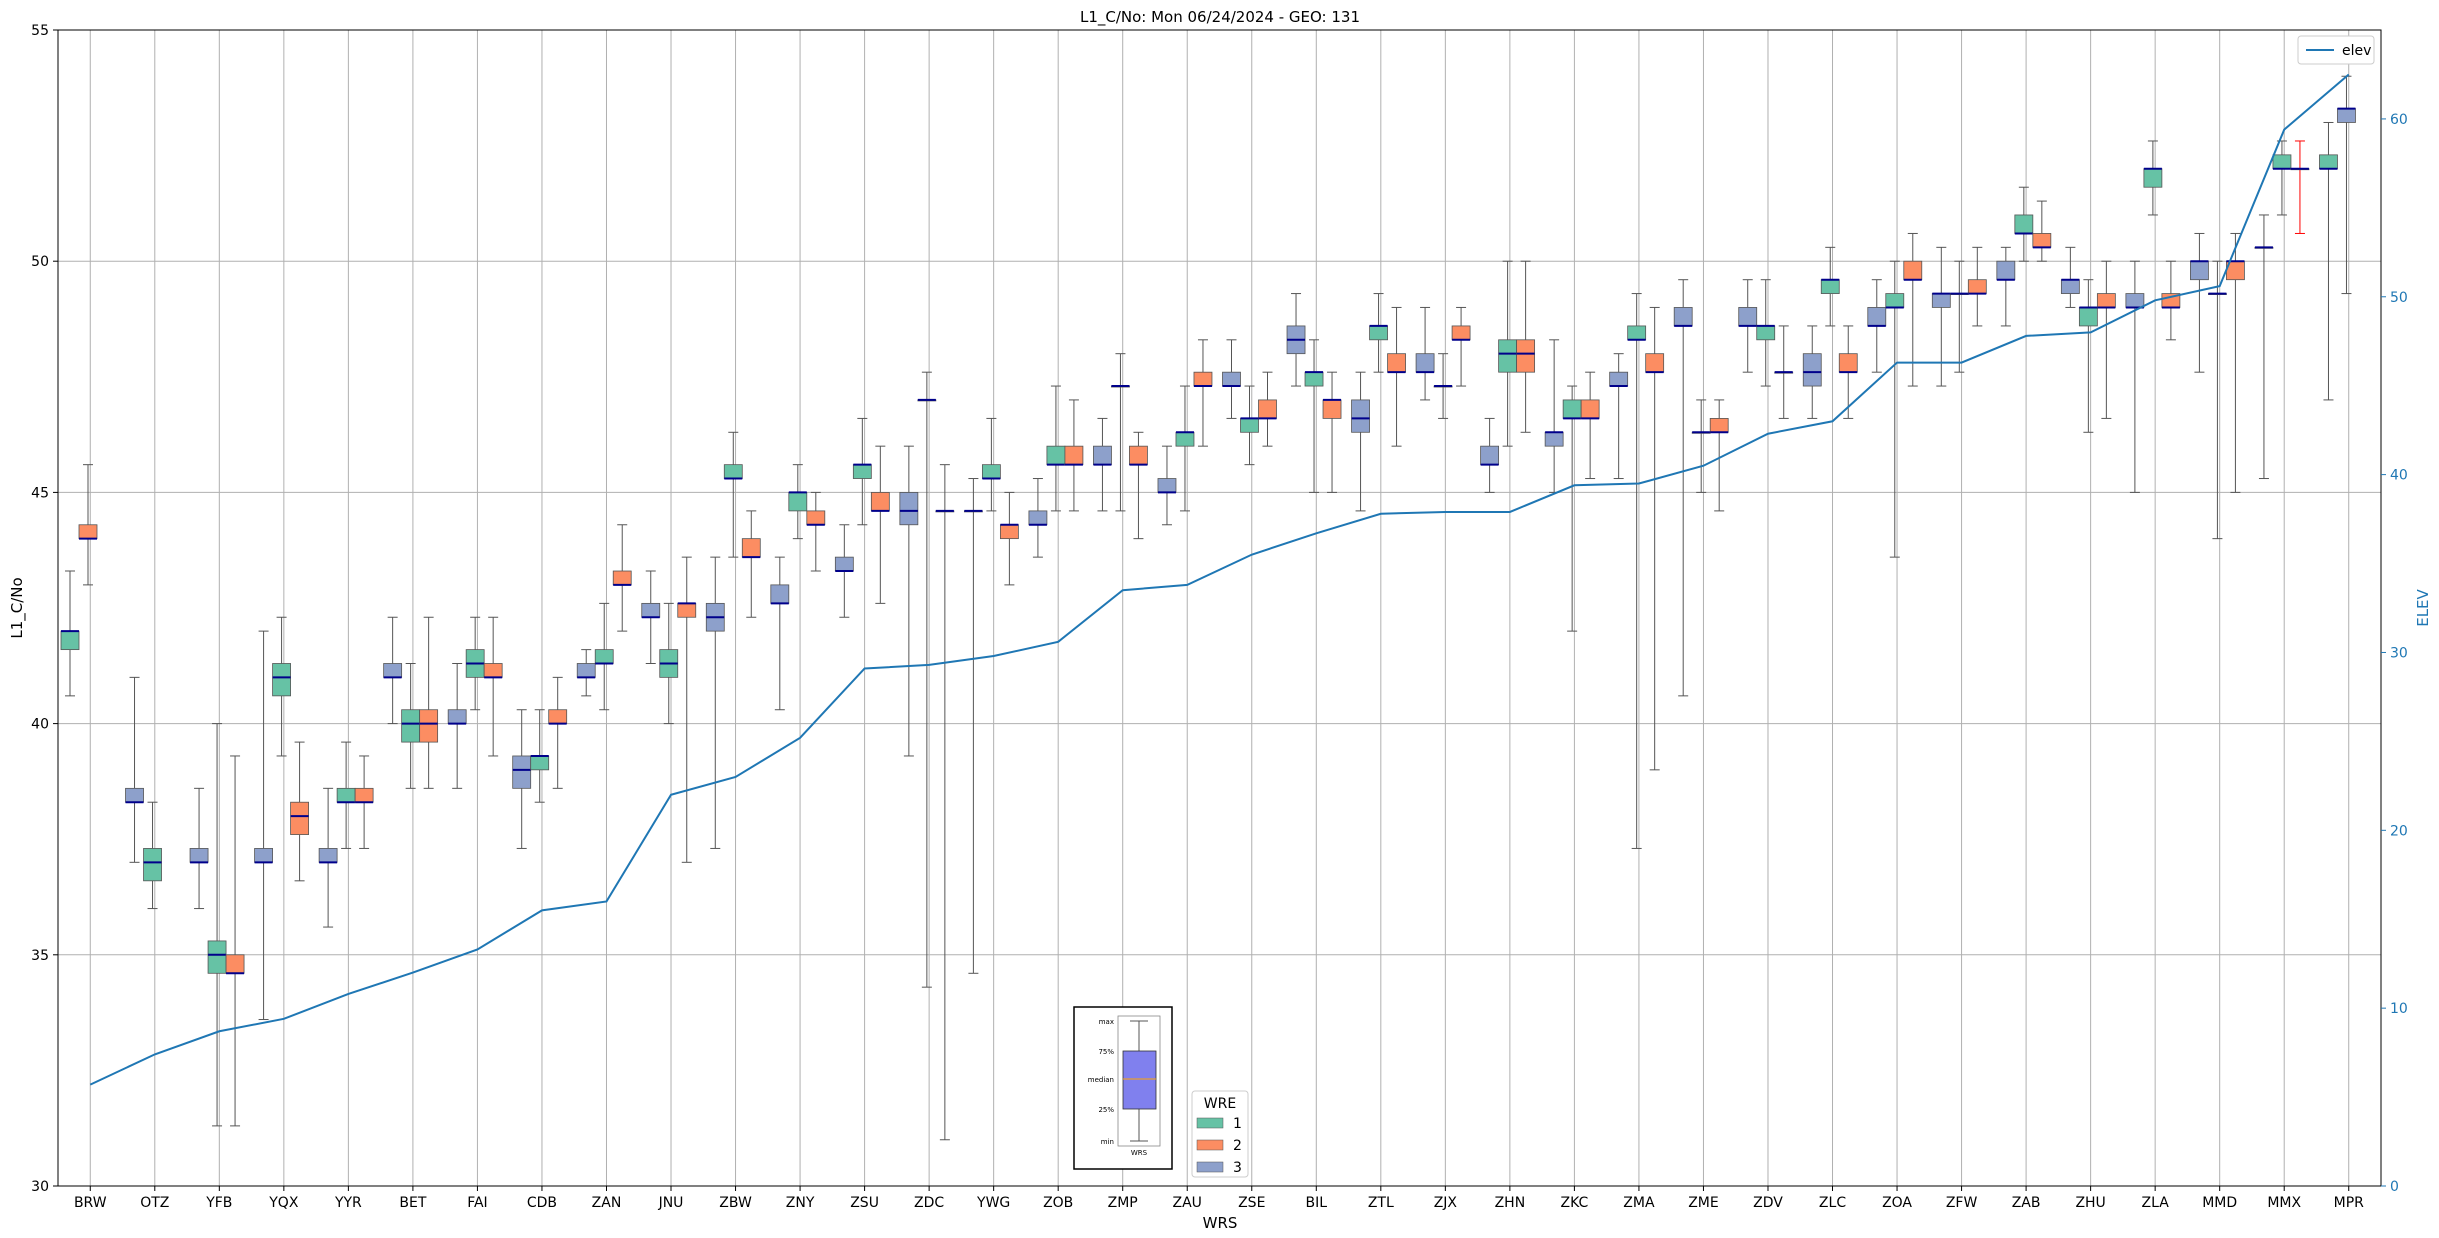 The height and width of the screenshot is (1238, 2439). Describe the element at coordinates (1237, 1168) in the screenshot. I see `wre-legend-label-3: 3` at that location.